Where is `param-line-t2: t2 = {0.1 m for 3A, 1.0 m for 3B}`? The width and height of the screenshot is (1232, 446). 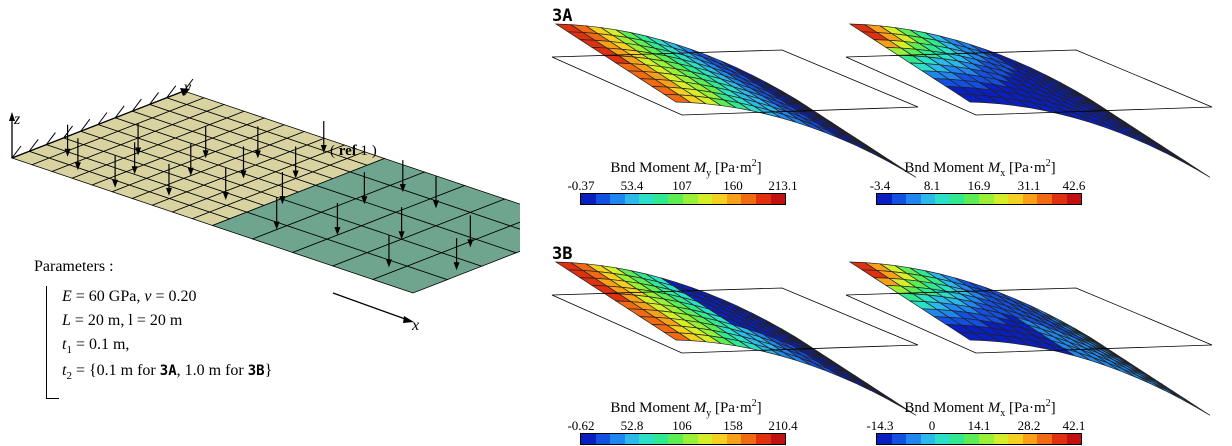 param-line-t2: t2 = {0.1 m for 3A, 1.0 m for 3B} is located at coordinates (167, 372).